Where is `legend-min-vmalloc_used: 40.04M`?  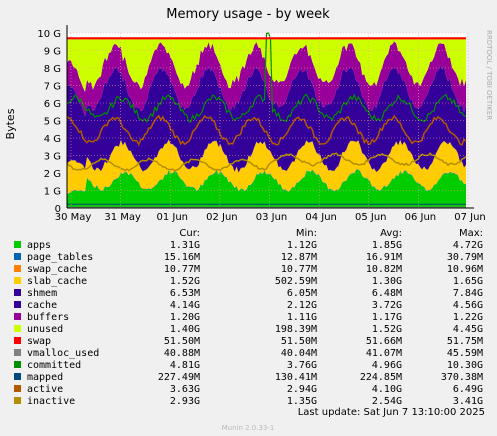 legend-min-vmalloc_used: 40.04M is located at coordinates (299, 353).